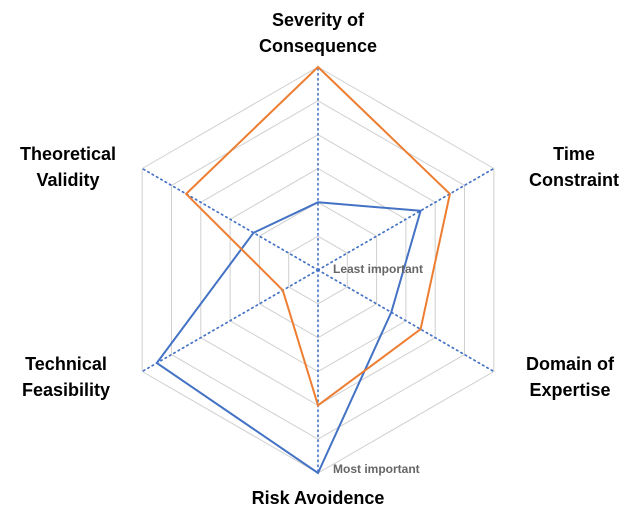 The height and width of the screenshot is (506, 637). What do you see at coordinates (574, 154) in the screenshot?
I see `axis-label-time-line-1: Time` at bounding box center [574, 154].